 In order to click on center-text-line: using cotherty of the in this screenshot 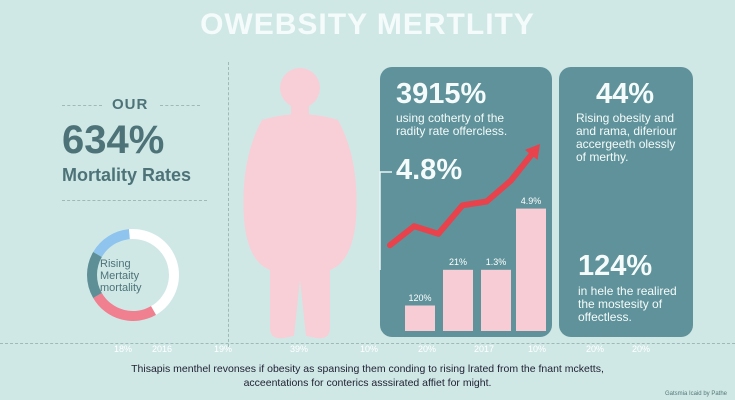, I will do `click(450, 118)`.